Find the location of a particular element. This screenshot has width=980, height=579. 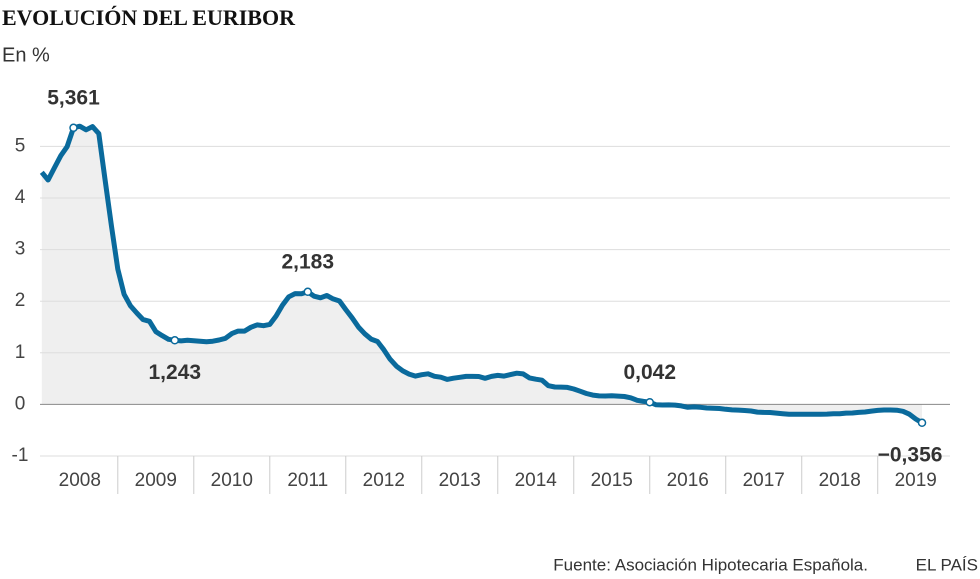

x-tick-label: 2008 is located at coordinates (80, 480).